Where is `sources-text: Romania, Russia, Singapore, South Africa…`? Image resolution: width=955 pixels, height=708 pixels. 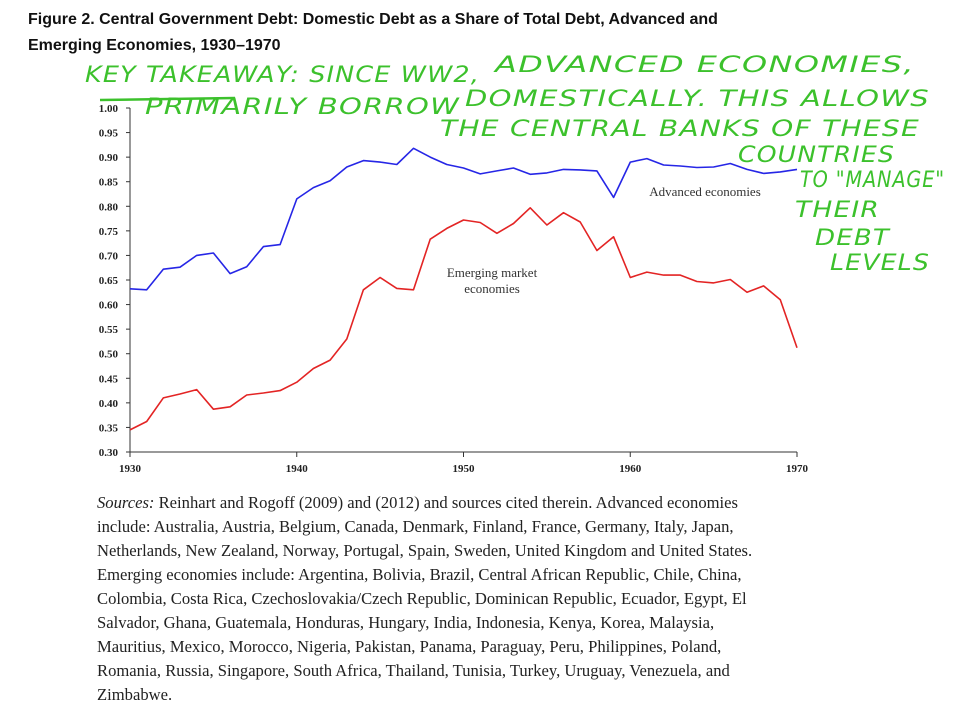
sources-text: Romania, Russia, Singapore, South Africa… is located at coordinates (413, 670).